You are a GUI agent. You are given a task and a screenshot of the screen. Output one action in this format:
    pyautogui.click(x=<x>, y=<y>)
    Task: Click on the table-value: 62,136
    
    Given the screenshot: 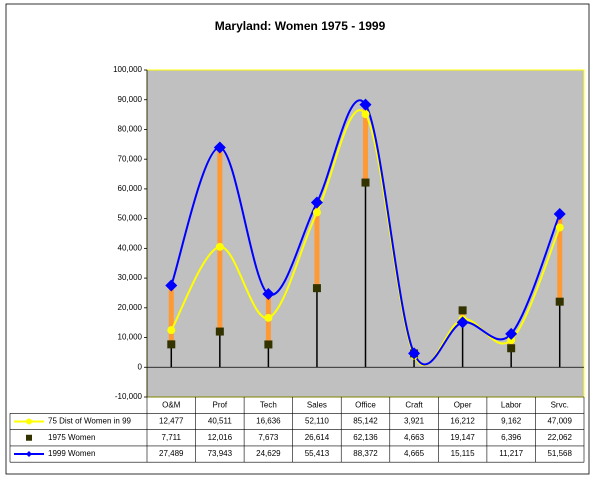 What is the action you would take?
    pyautogui.click(x=365, y=437)
    